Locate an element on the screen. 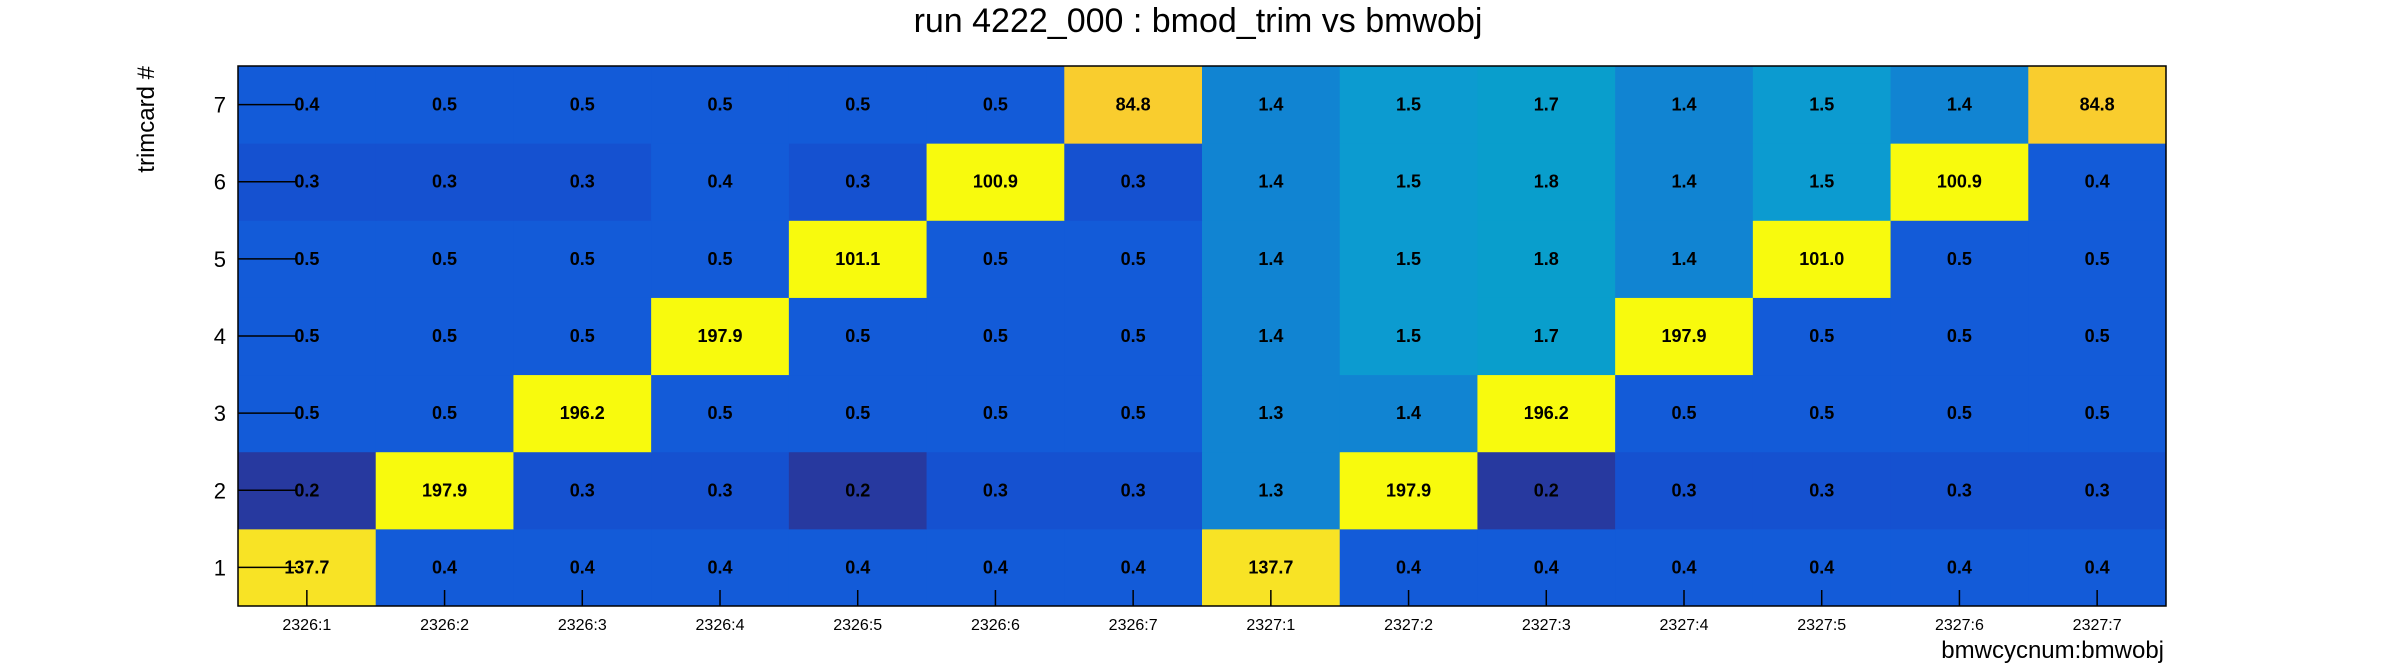 This screenshot has height=672, width=2396. chart-title: run 4222_000 : bmod_trim vs bmwobj is located at coordinates (1198, 21).